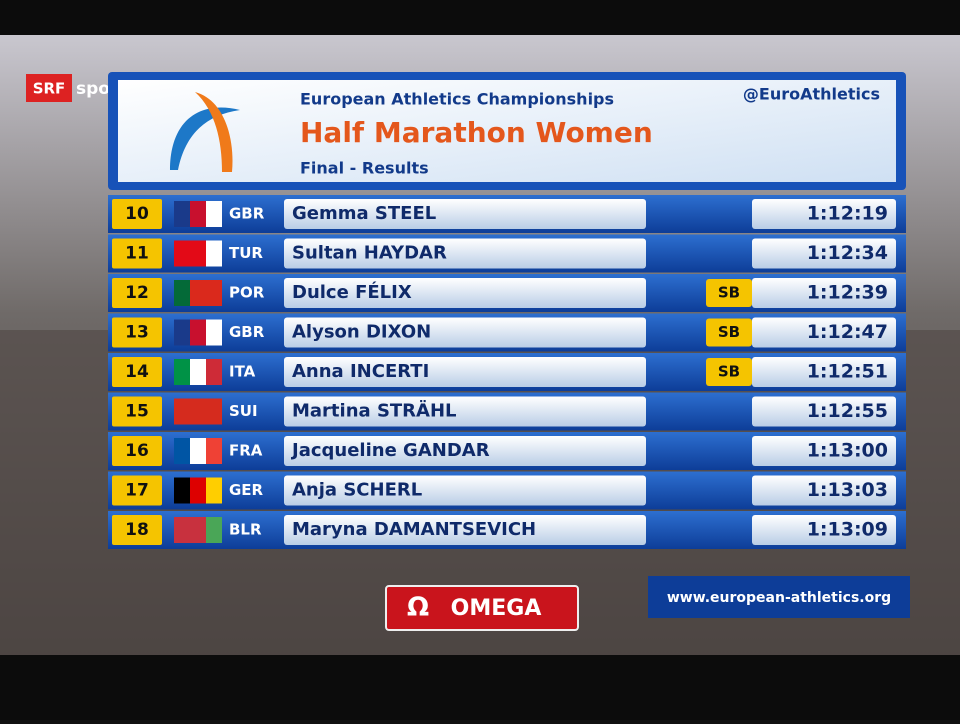  What do you see at coordinates (457, 99) in the screenshot?
I see `event-name: European Athletics Championships` at bounding box center [457, 99].